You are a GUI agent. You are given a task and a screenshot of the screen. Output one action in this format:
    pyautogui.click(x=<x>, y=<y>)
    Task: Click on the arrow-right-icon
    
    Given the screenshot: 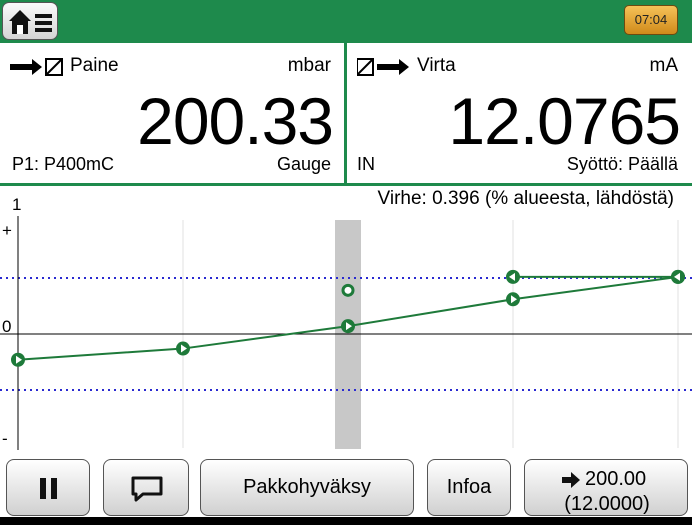 What is the action you would take?
    pyautogui.click(x=571, y=480)
    